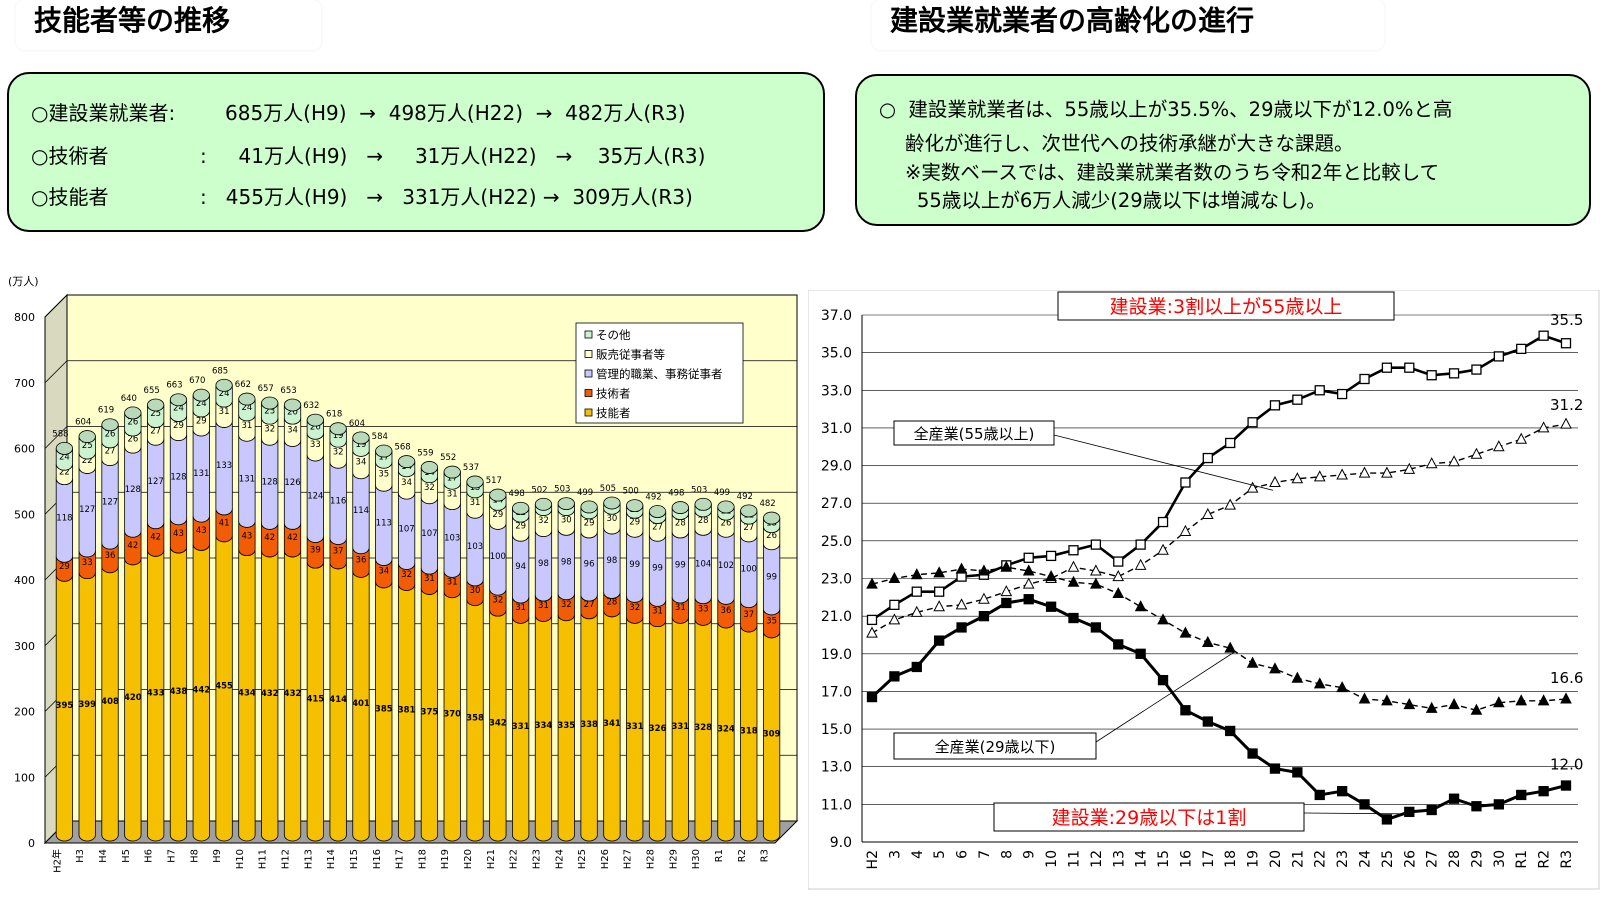 The image size is (1600, 916). Describe the element at coordinates (659, 374) in the screenshot. I see `bar-chart-legend-label: 管理的職業、事務従事者` at that location.